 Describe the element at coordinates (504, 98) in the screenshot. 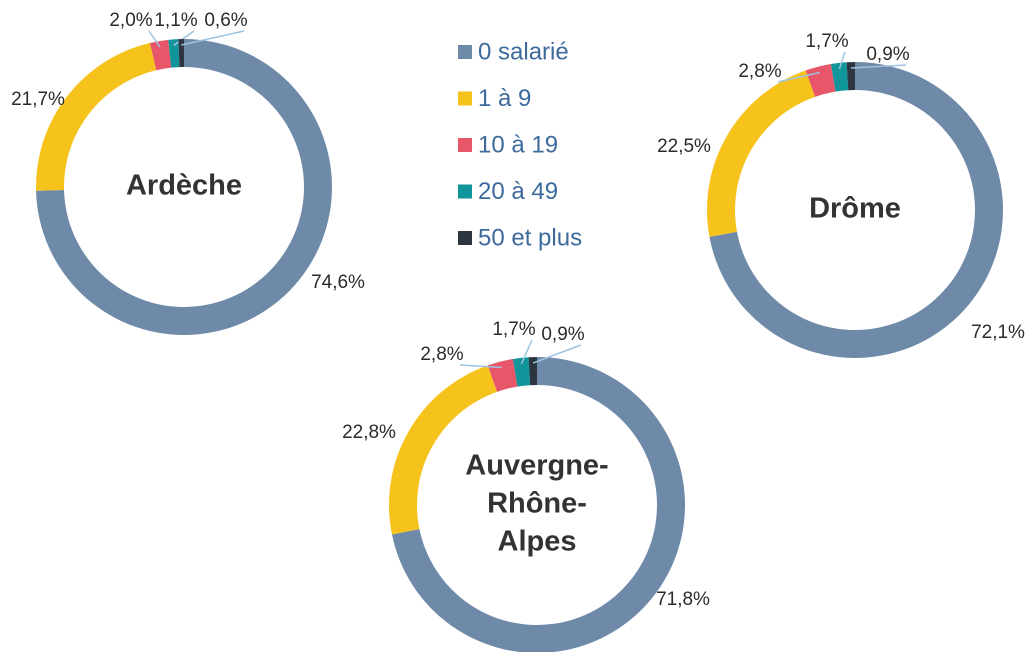

I see `legend-label: 1 à 9` at that location.